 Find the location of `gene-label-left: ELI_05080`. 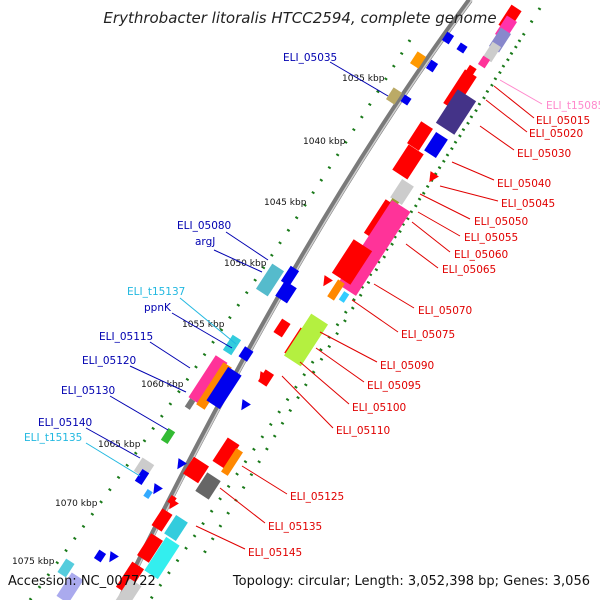

gene-label-left: ELI_05080 is located at coordinates (204, 226).